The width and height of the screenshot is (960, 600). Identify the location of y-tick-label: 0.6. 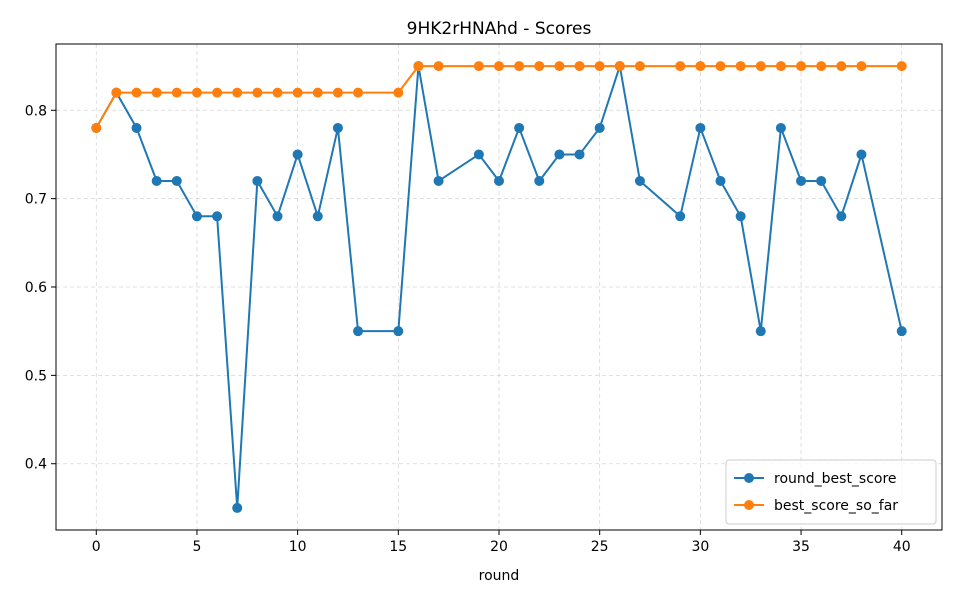
(36, 288).